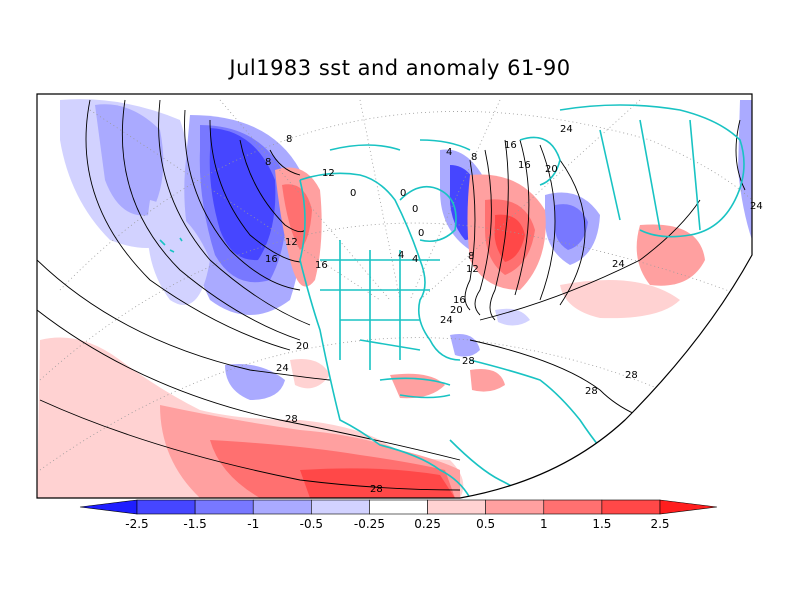  I want to click on colorbar-min-arrow, so click(108, 507).